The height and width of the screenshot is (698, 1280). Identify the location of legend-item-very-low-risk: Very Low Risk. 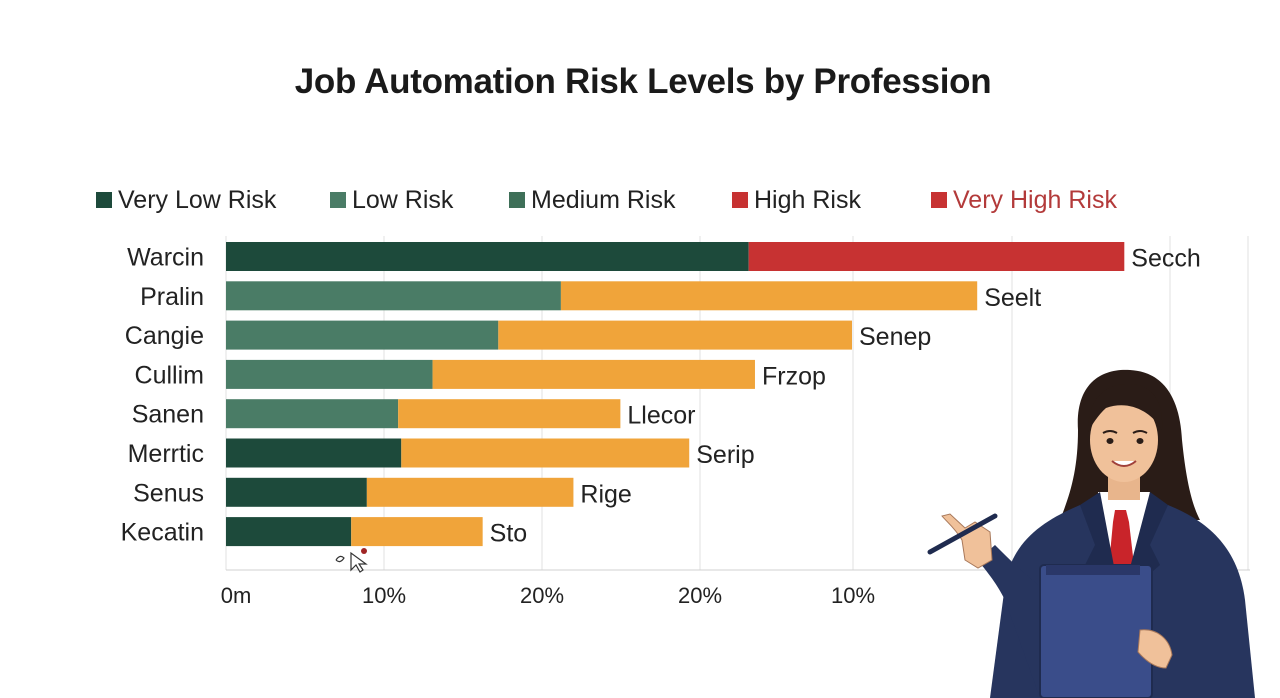
(186, 200).